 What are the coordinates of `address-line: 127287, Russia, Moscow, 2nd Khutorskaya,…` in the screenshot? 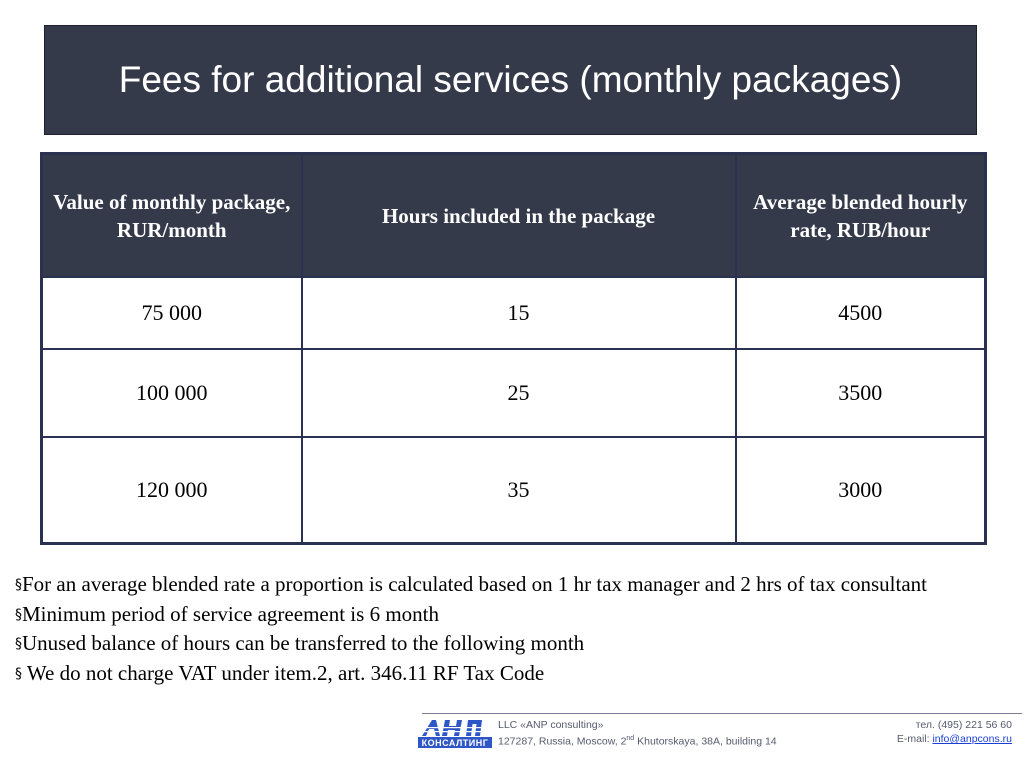 It's located at (637, 741).